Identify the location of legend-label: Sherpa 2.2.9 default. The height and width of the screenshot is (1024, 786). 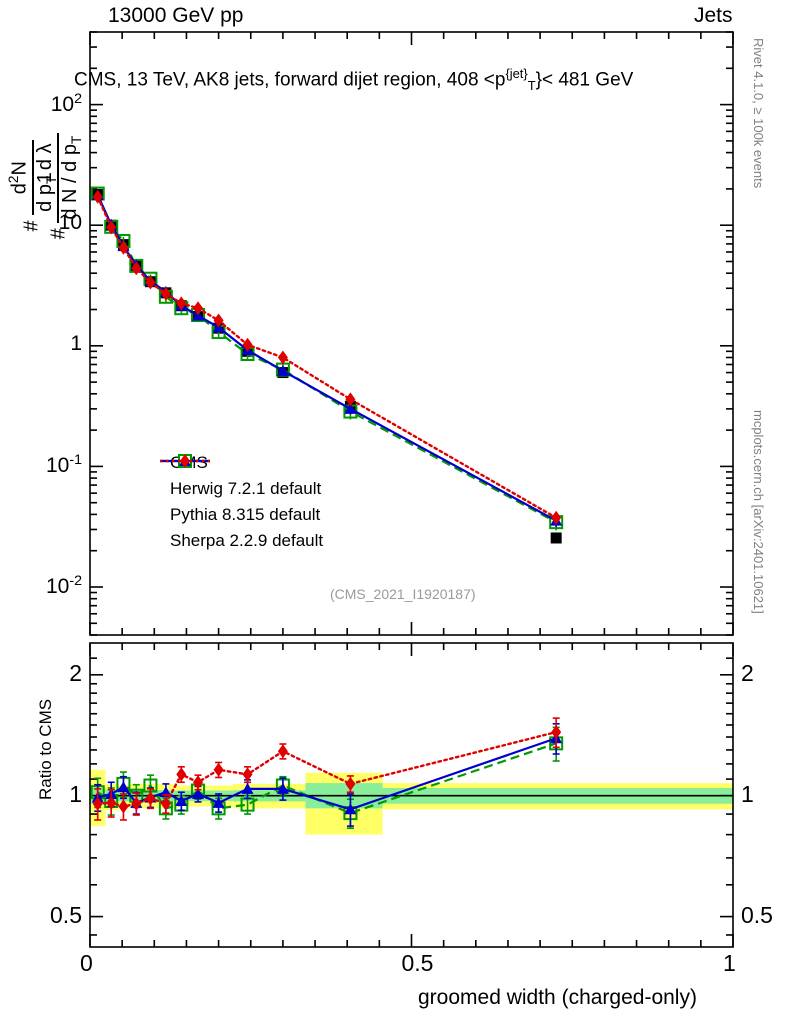
(247, 540).